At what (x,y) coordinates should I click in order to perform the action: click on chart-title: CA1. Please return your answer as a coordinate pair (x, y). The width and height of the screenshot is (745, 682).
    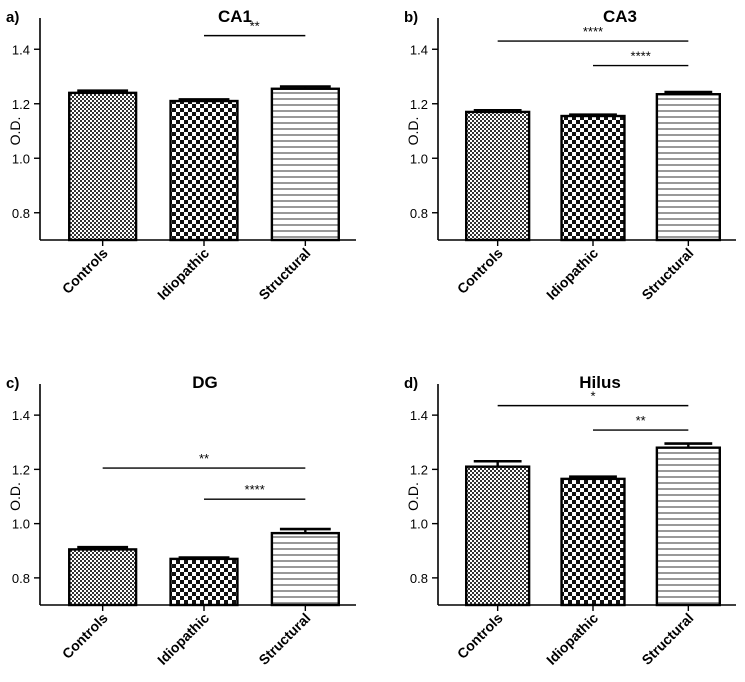
    Looking at the image, I should click on (235, 16).